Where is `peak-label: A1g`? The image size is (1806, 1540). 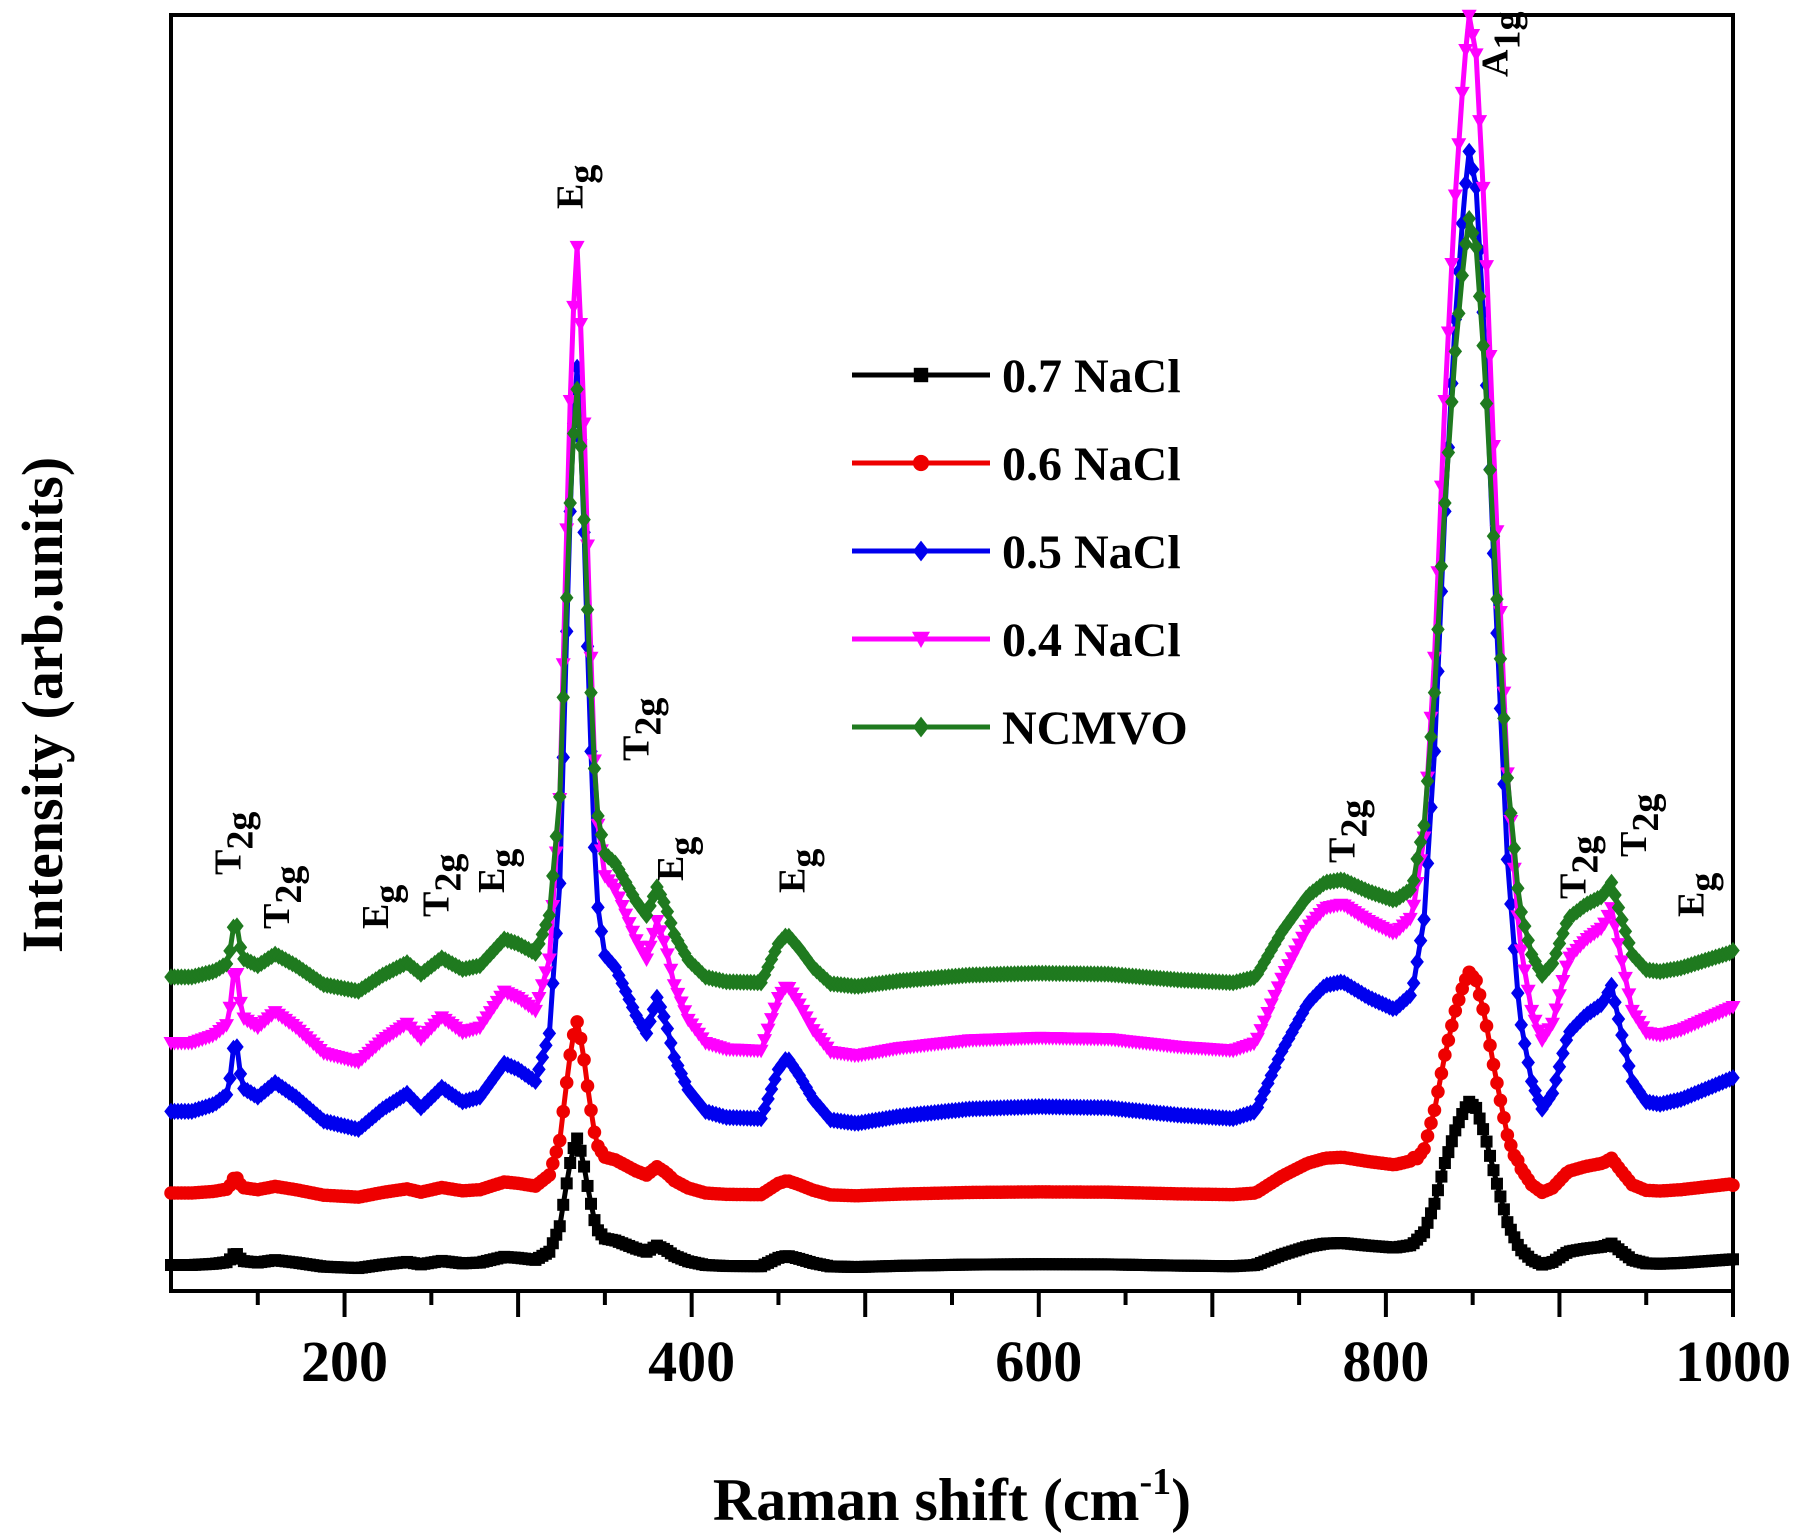 peak-label: A1g is located at coordinates (1501, 44).